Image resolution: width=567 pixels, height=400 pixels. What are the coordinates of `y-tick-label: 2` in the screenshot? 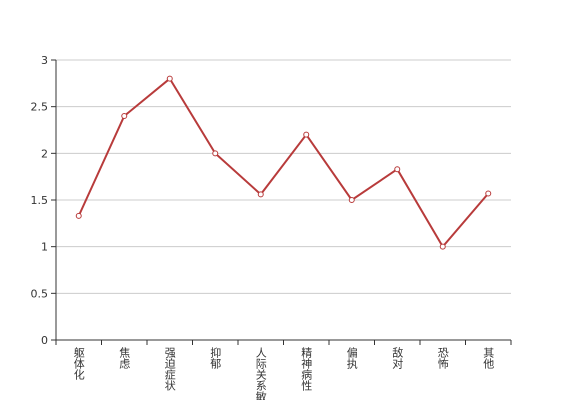 It's located at (44, 153).